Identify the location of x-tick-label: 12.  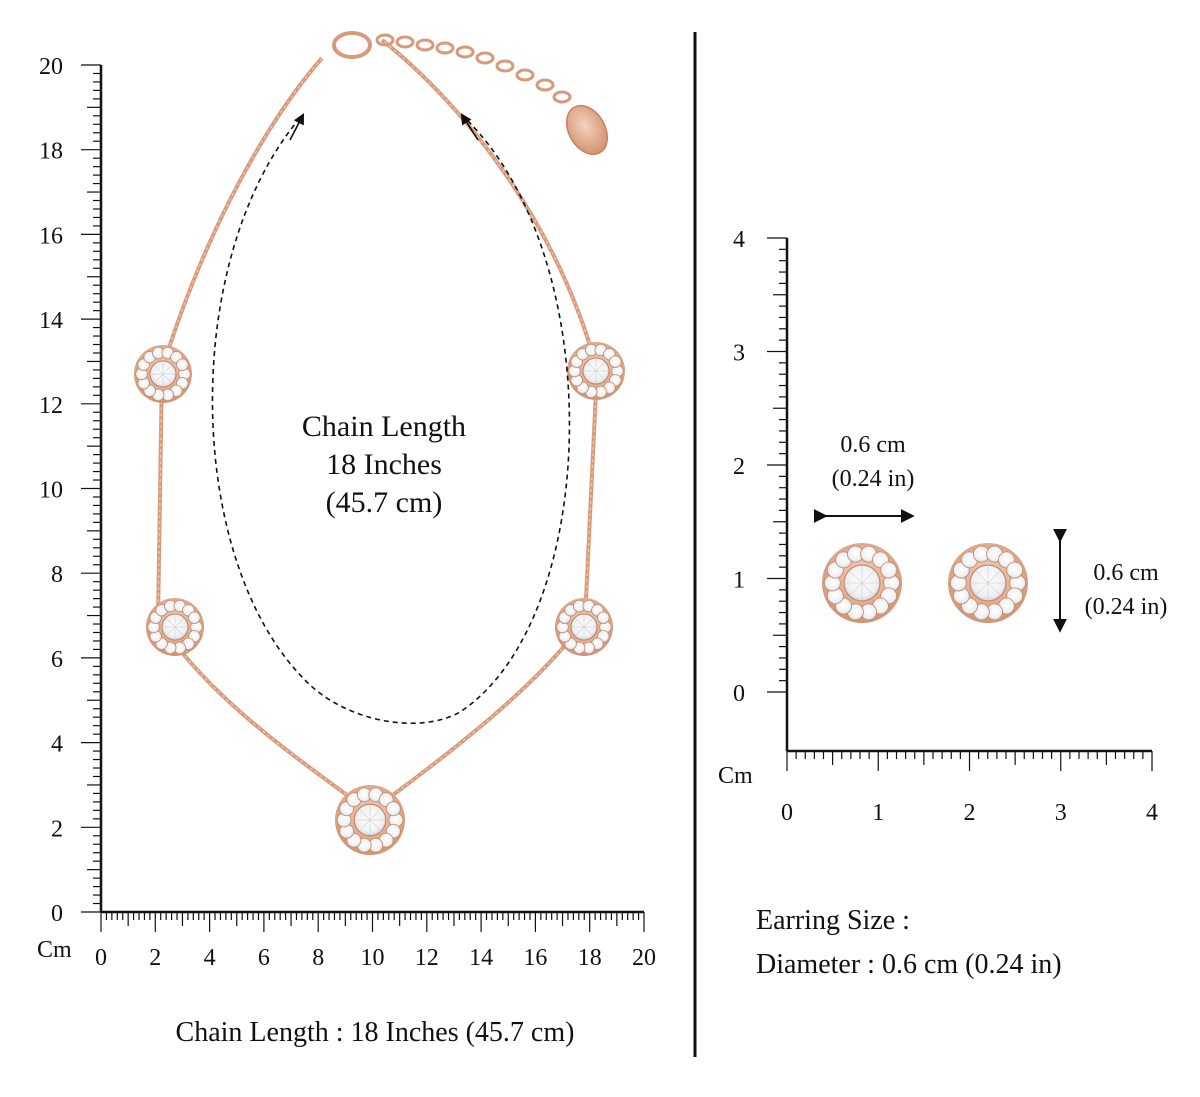
(427, 958).